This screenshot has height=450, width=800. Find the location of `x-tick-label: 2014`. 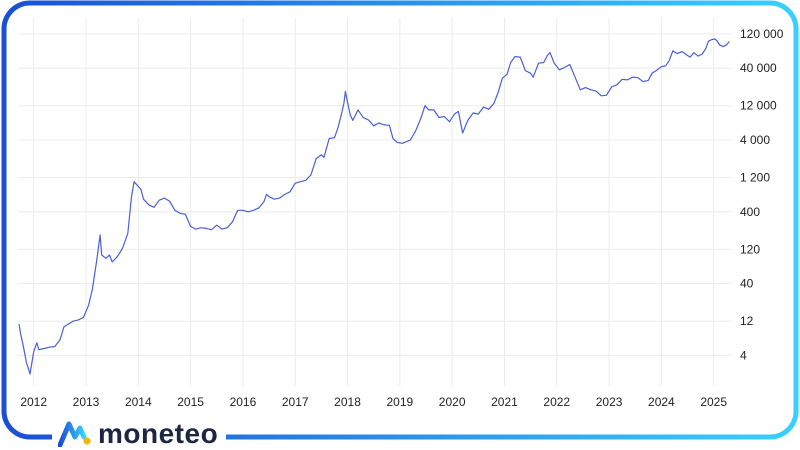

x-tick-label: 2014 is located at coordinates (138, 402).